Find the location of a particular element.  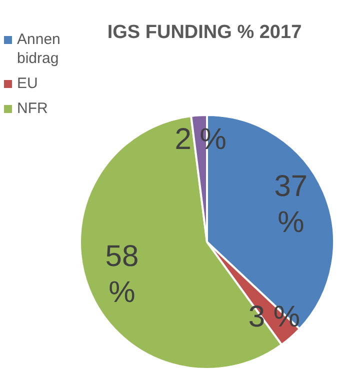

data-label: 37 % is located at coordinates (291, 204).